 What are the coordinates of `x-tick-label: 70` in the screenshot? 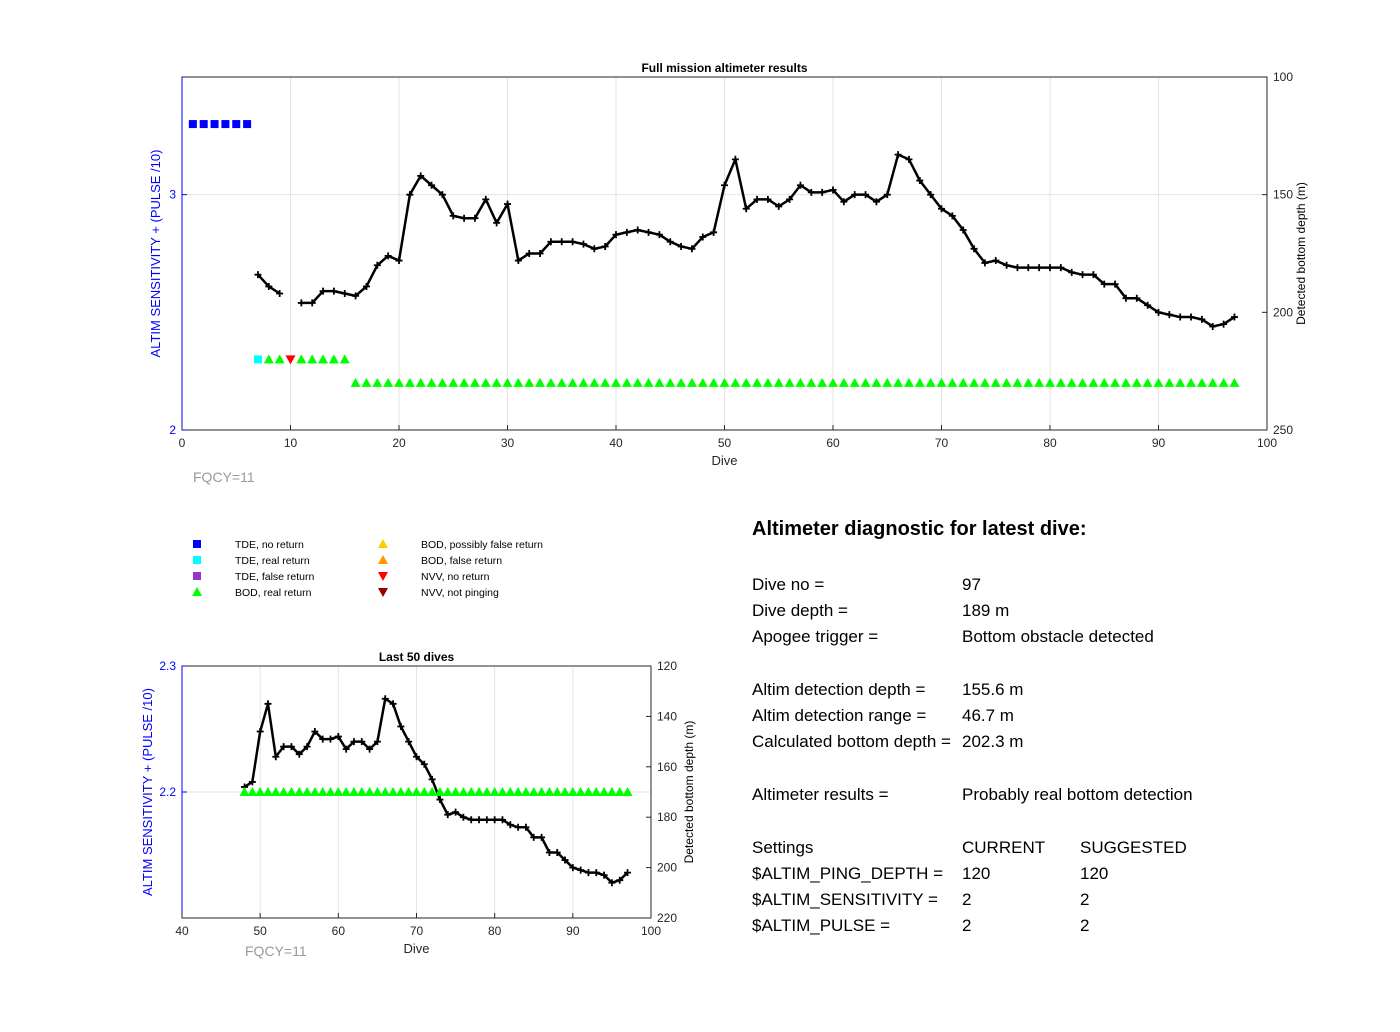 It's located at (417, 931).